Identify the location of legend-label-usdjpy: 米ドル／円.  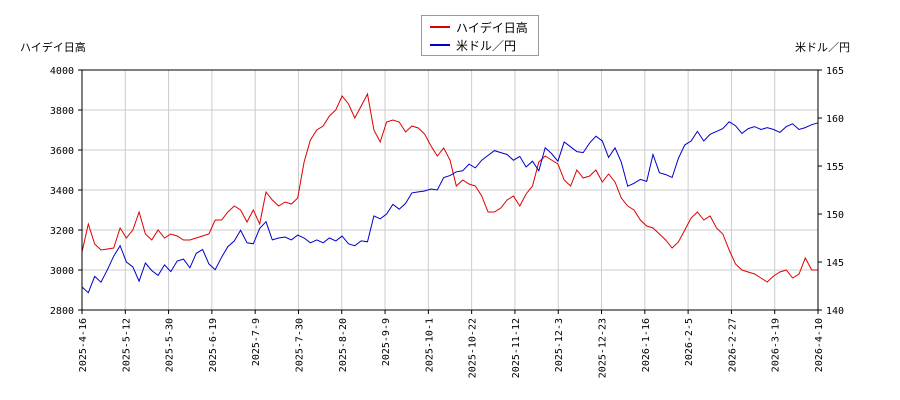
(486, 45).